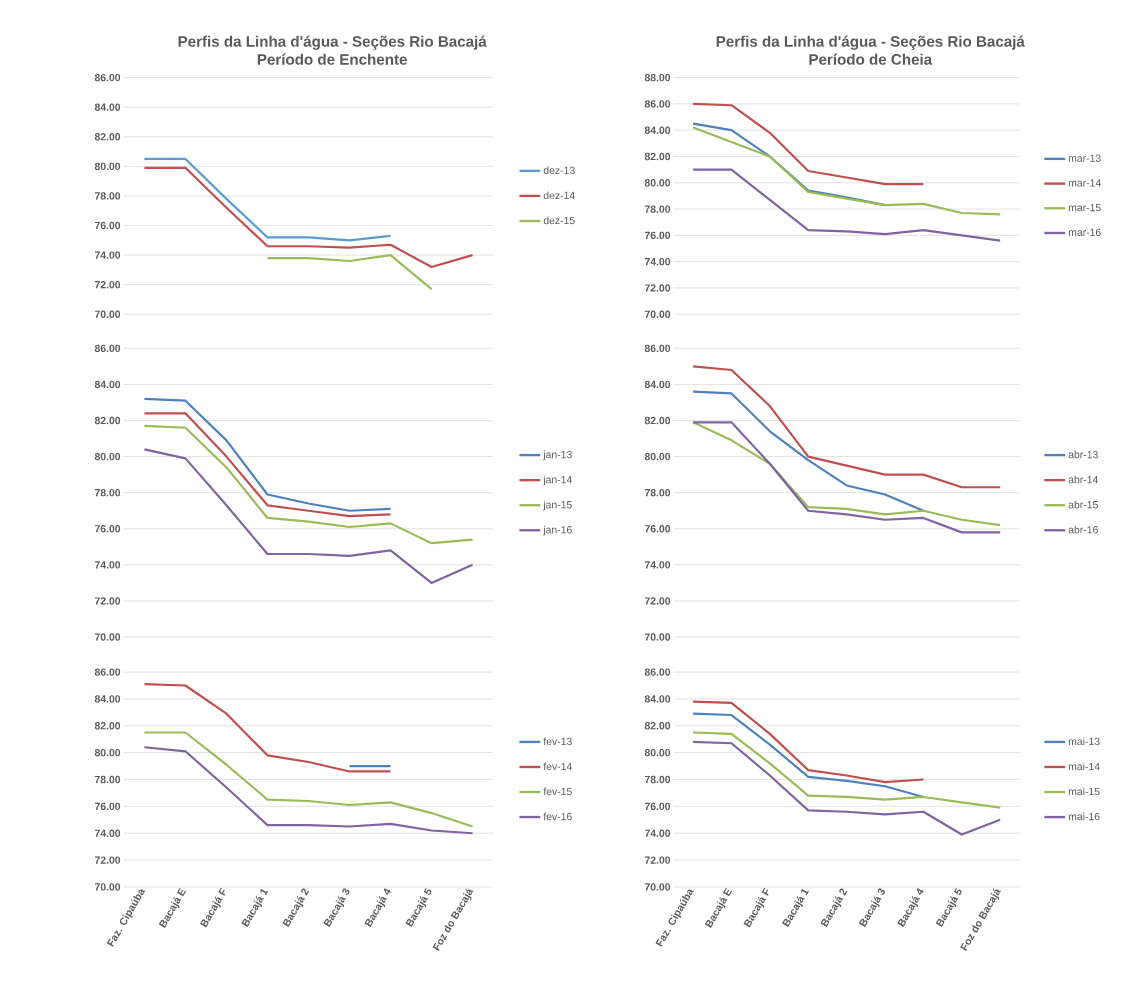 This screenshot has height=983, width=1132. I want to click on legend-label: jan-15, so click(557, 505).